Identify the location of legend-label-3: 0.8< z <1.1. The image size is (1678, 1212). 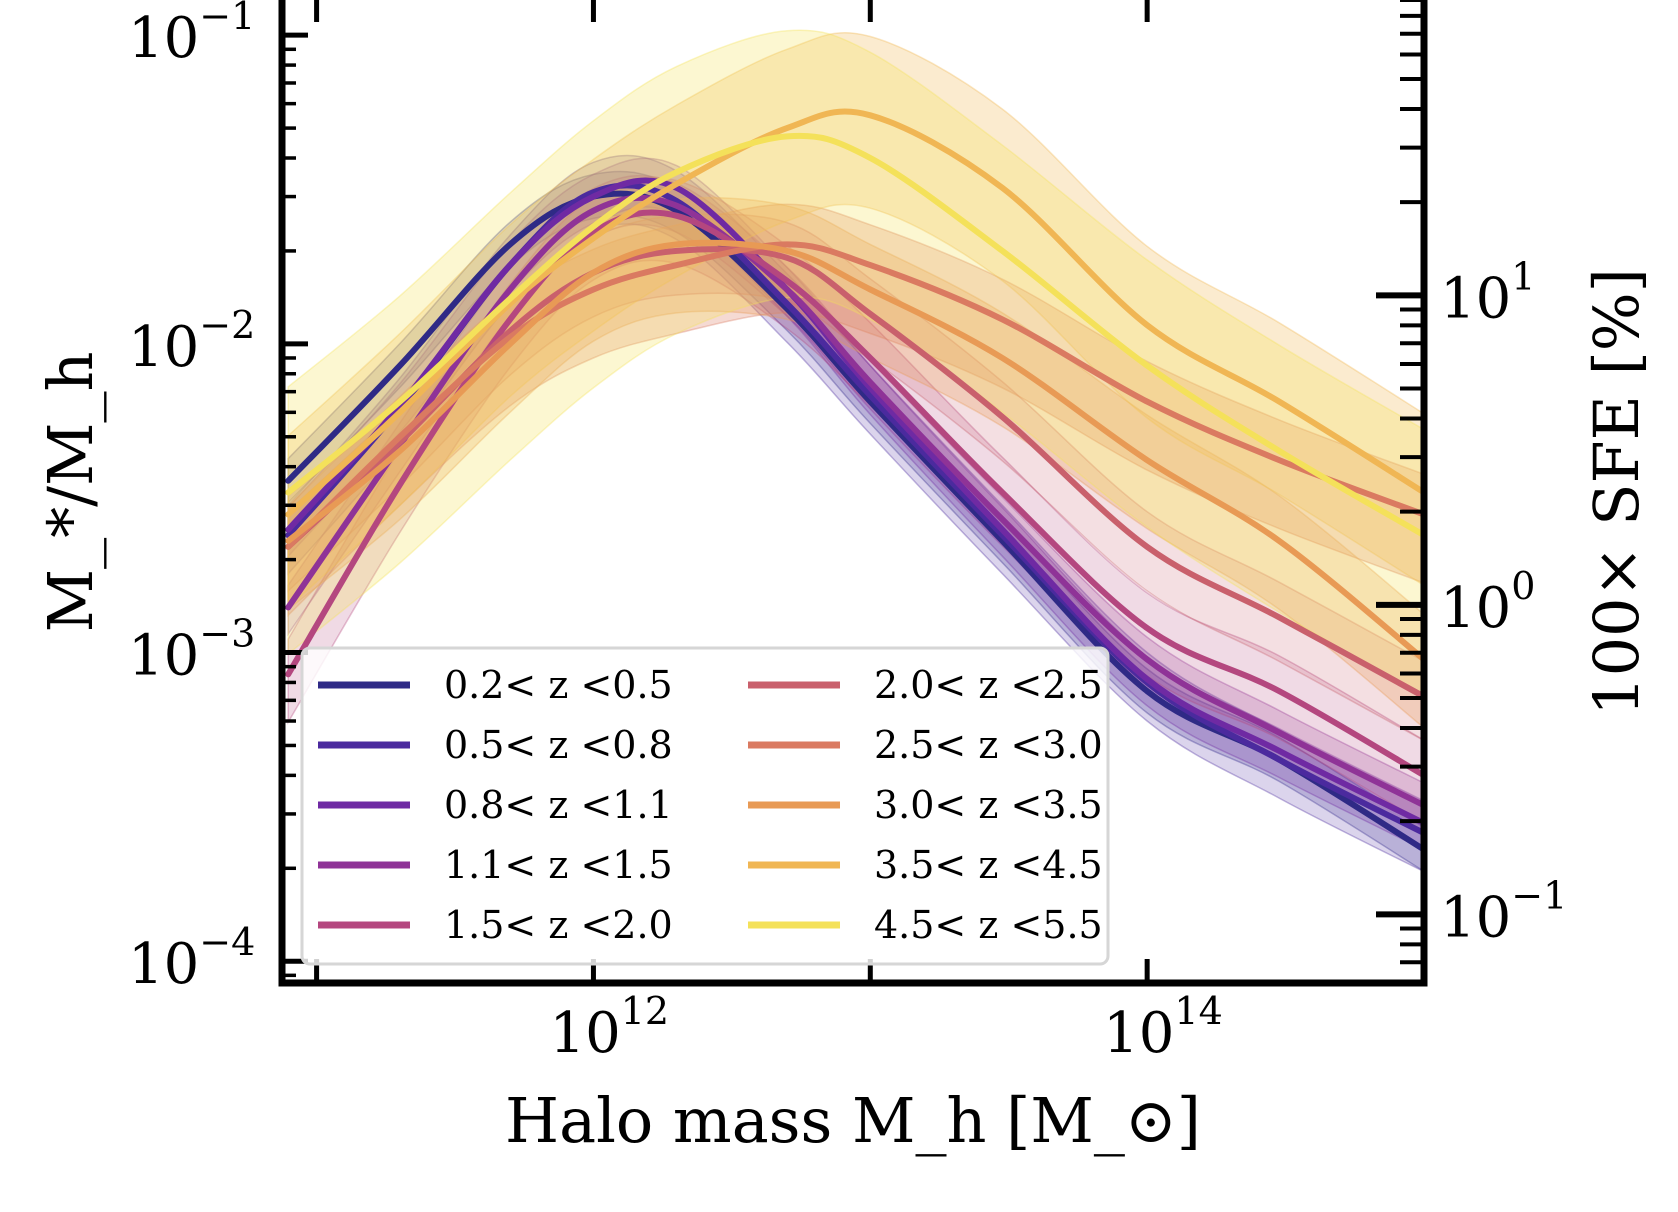
(558, 805).